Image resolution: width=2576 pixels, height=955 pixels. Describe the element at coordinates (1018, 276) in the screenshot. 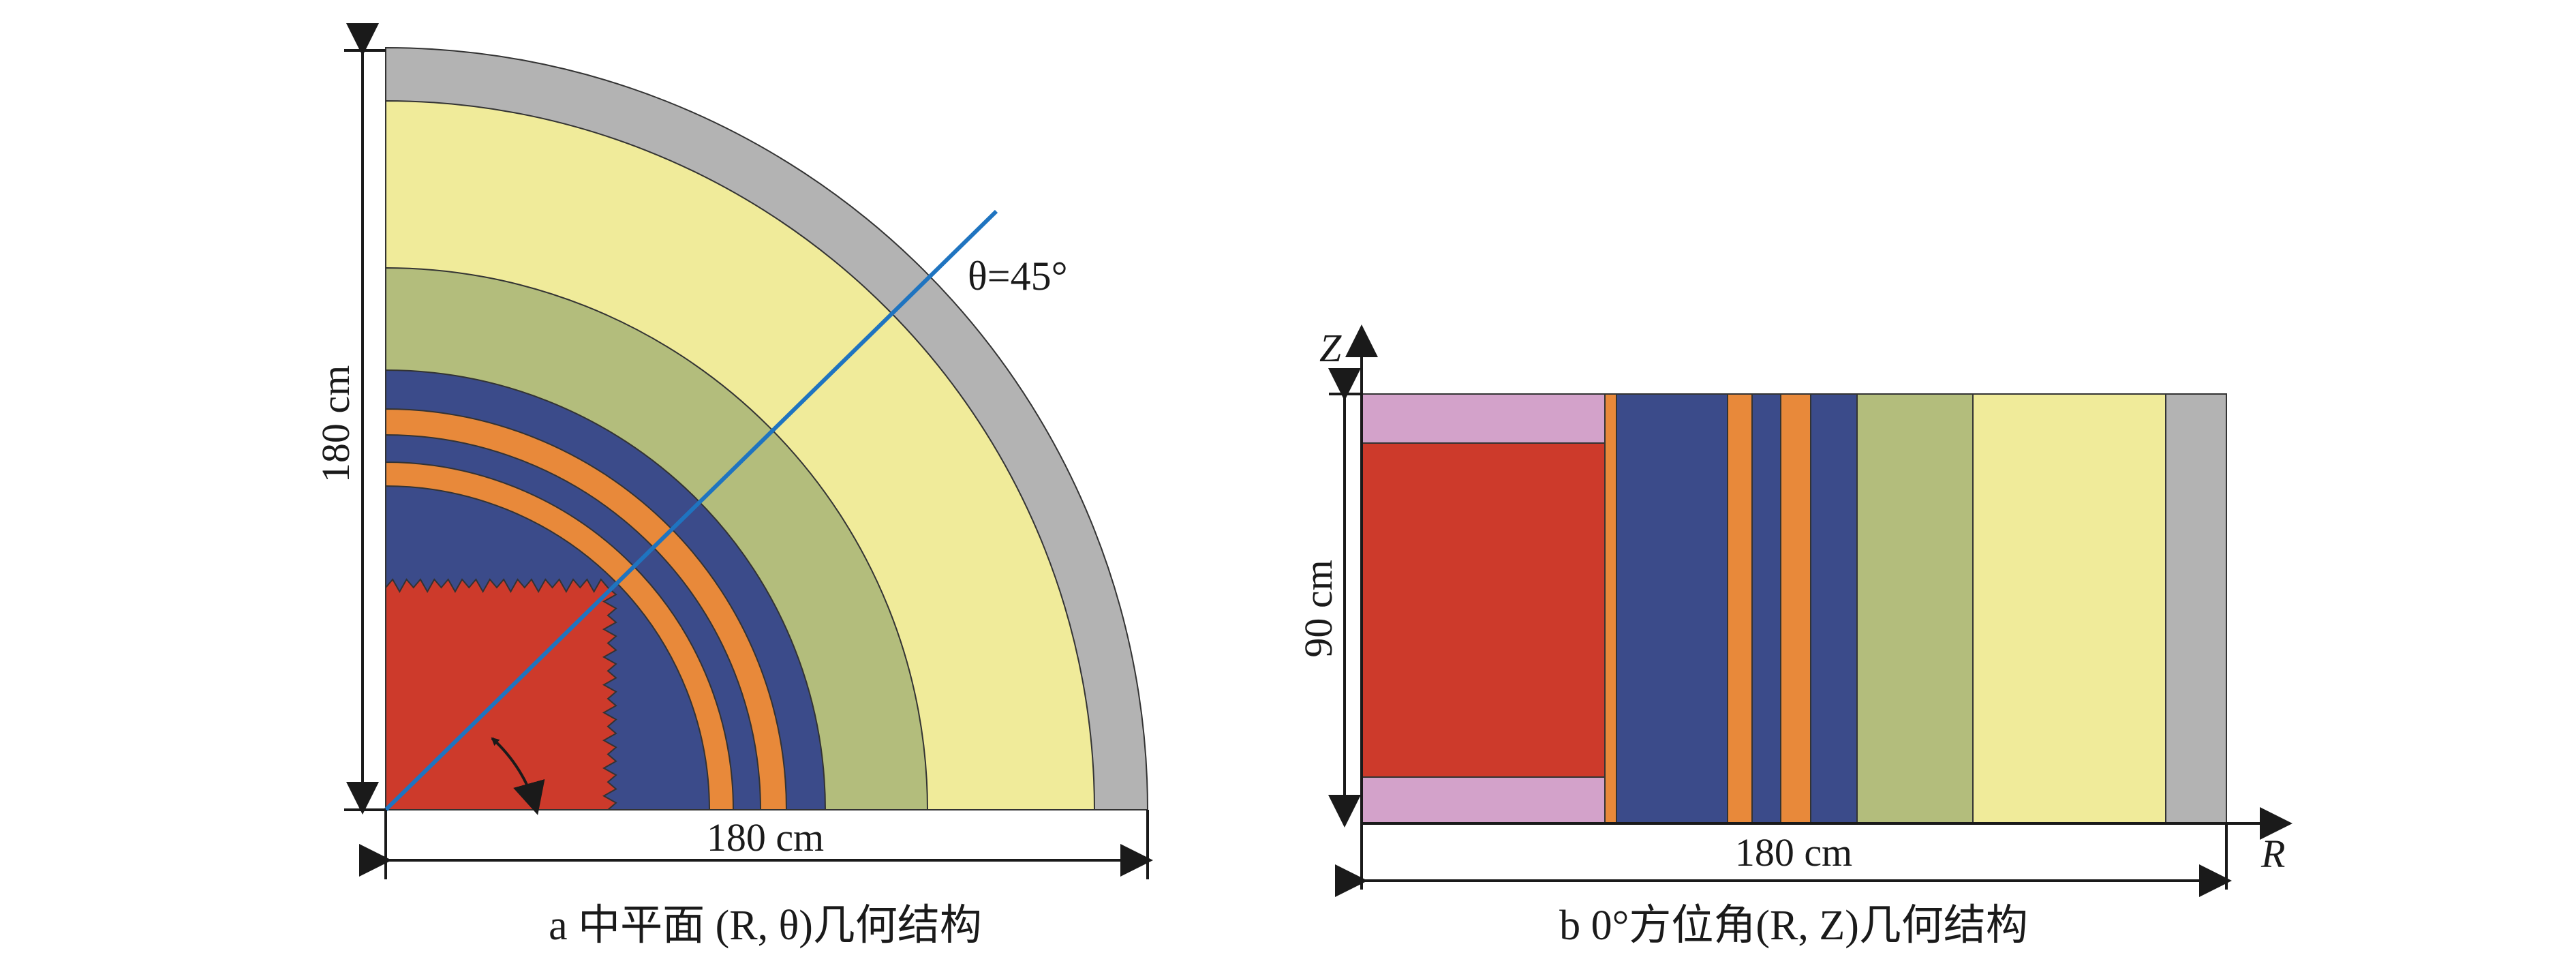

I see `panel-a-angle-label: θ=45°` at that location.